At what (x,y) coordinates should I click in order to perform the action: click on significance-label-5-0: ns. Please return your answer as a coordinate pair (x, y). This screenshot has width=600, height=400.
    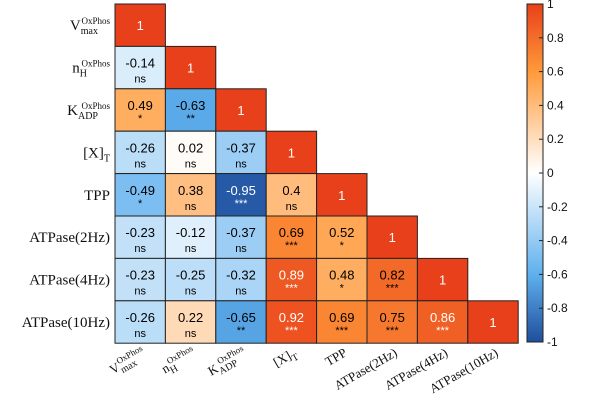
    Looking at the image, I should click on (140, 249).